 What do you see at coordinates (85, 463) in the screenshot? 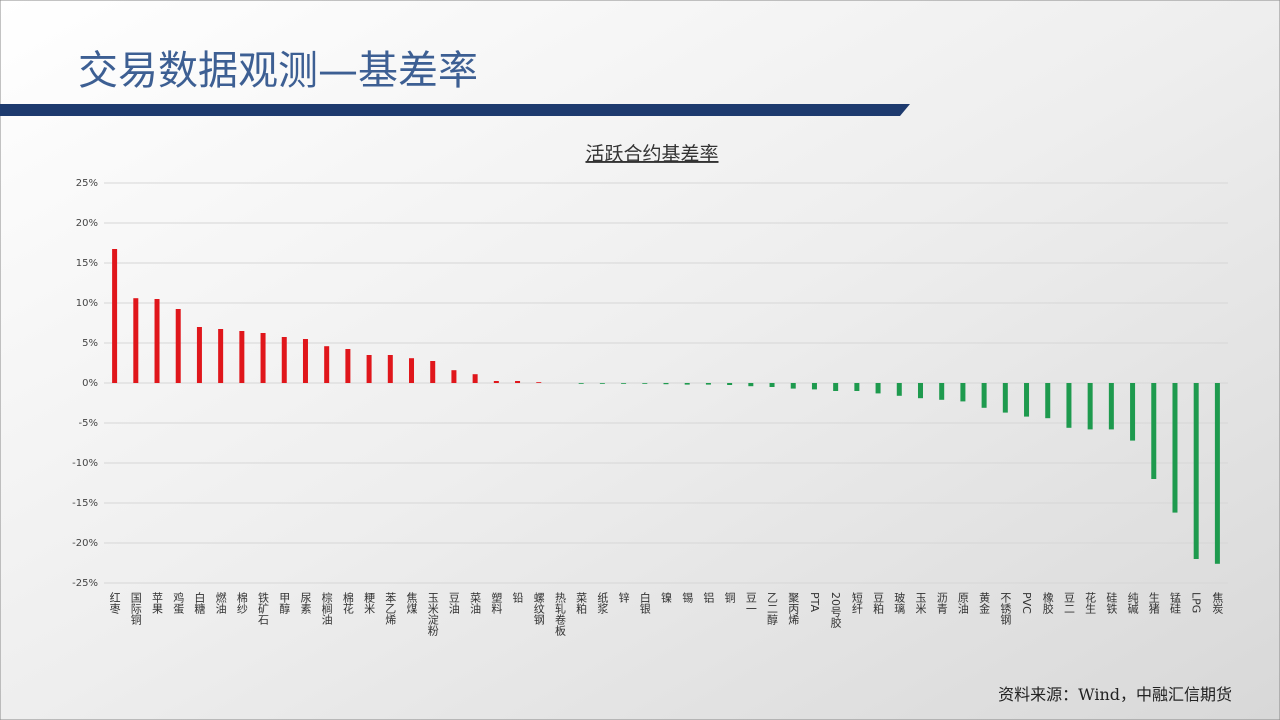
I see `y-tick-label: -10%` at bounding box center [85, 463].